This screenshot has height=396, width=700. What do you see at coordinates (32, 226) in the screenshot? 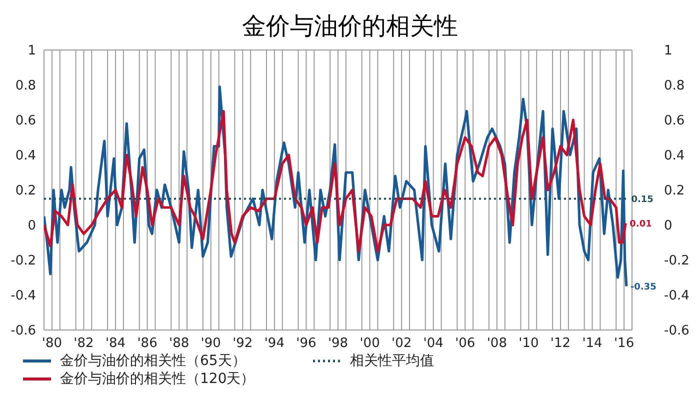
I see `y-tick-label: 0` at bounding box center [32, 226].